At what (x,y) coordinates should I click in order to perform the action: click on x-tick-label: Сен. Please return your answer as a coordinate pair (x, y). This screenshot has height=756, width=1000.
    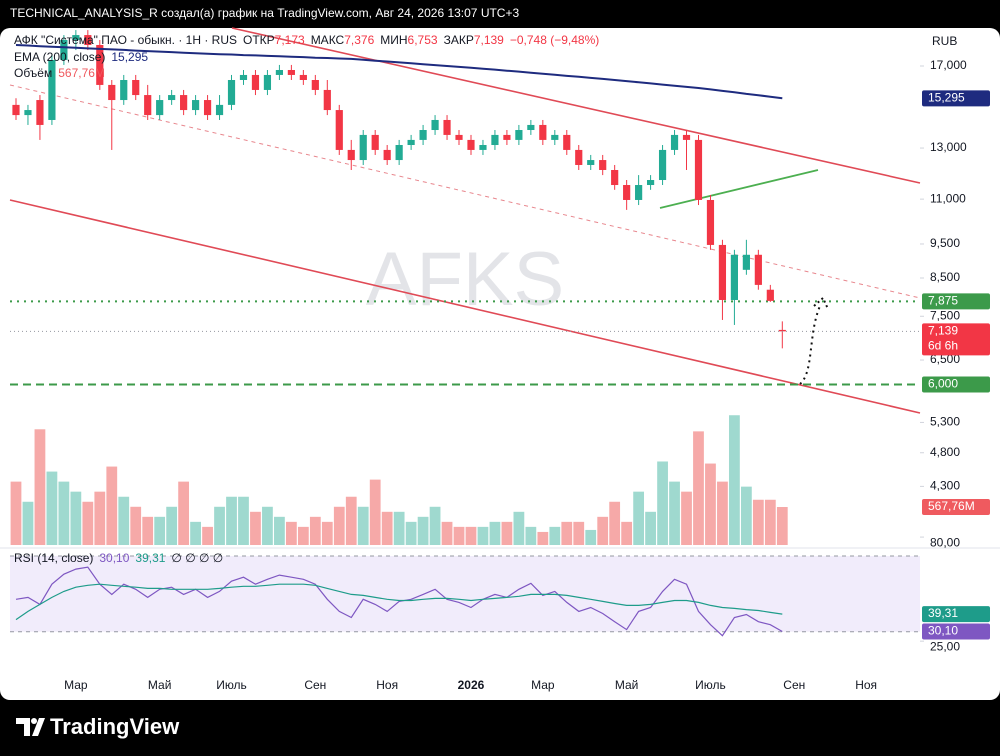
    Looking at the image, I should click on (315, 685).